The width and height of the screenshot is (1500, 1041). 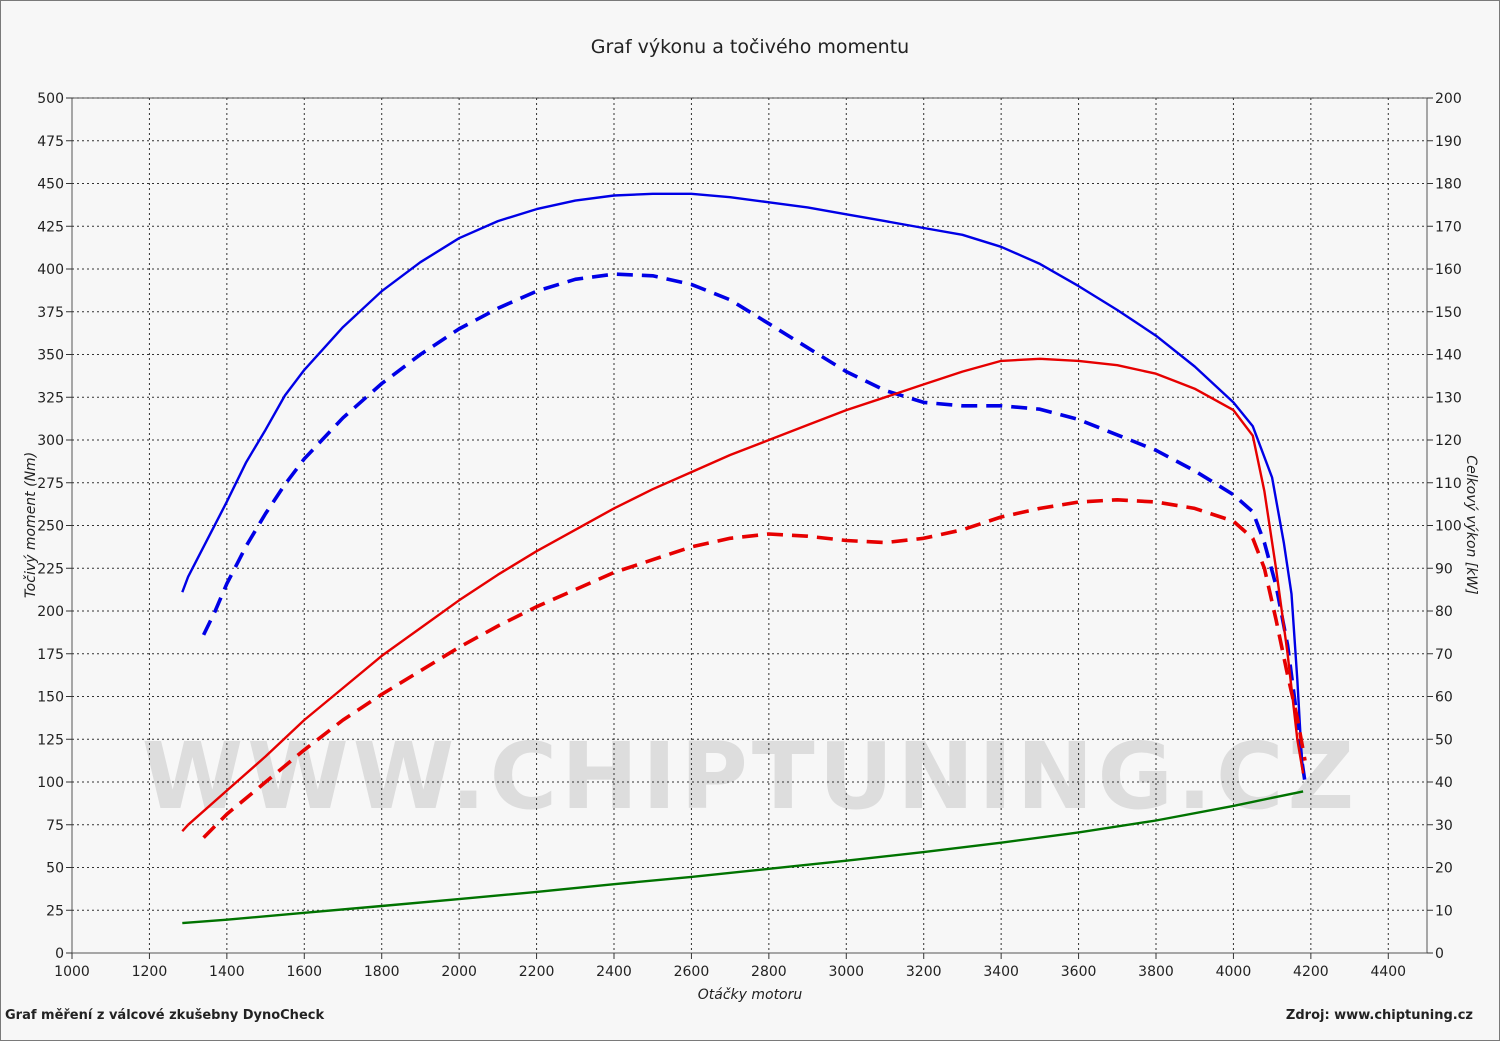 What do you see at coordinates (459, 972) in the screenshot?
I see `x-tick-label: 2000` at bounding box center [459, 972].